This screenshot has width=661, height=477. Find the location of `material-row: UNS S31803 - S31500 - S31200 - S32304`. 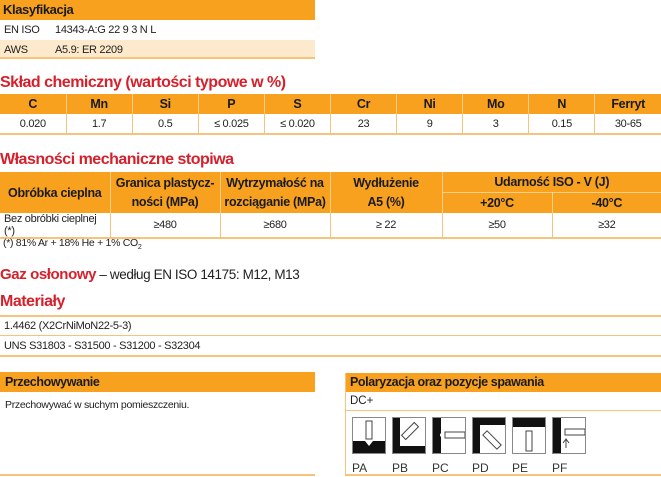

material-row: UNS S31803 - S31500 - S31200 - S32304 is located at coordinates (330, 346).